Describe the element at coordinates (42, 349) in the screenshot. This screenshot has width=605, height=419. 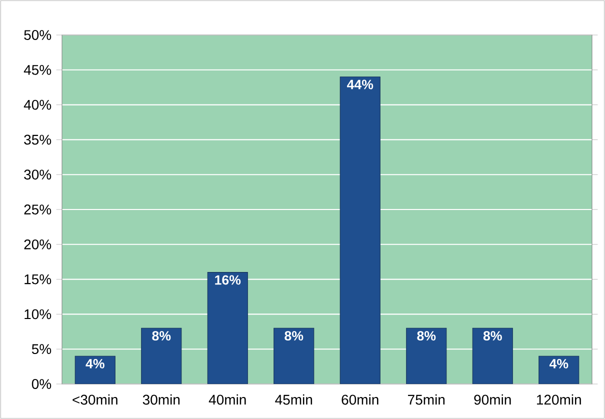
I see `y-tick-label: 5%` at that location.